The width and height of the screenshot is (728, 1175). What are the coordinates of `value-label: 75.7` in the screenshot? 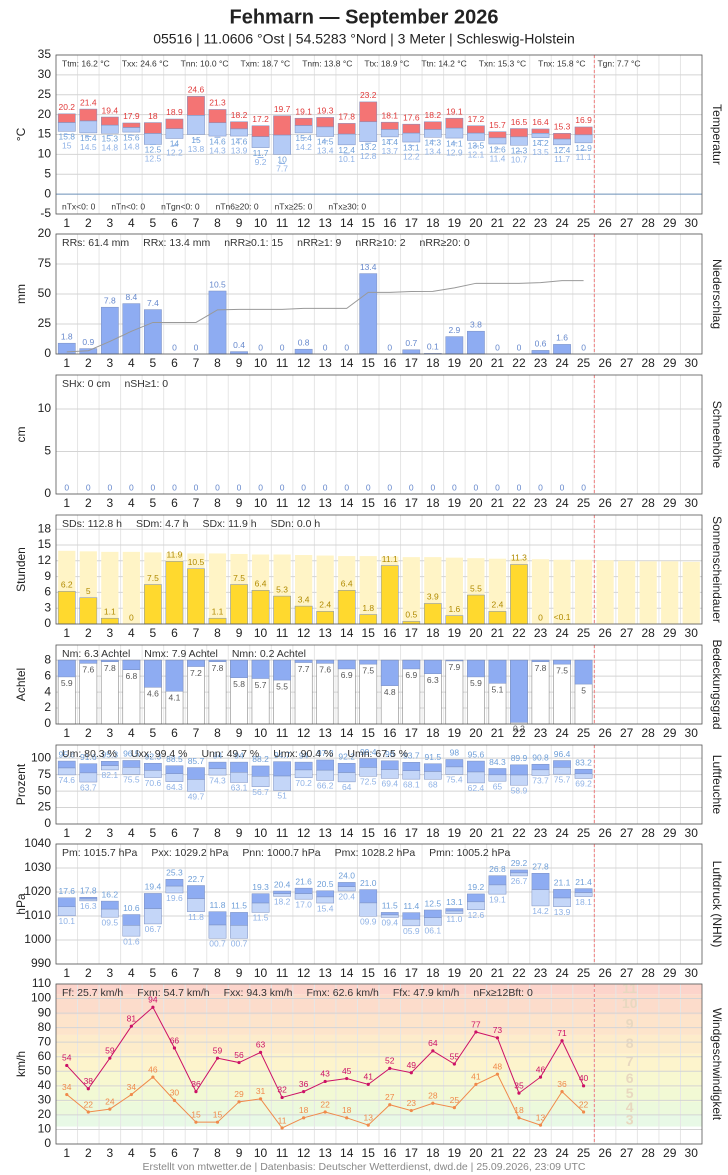 It's located at (562, 779).